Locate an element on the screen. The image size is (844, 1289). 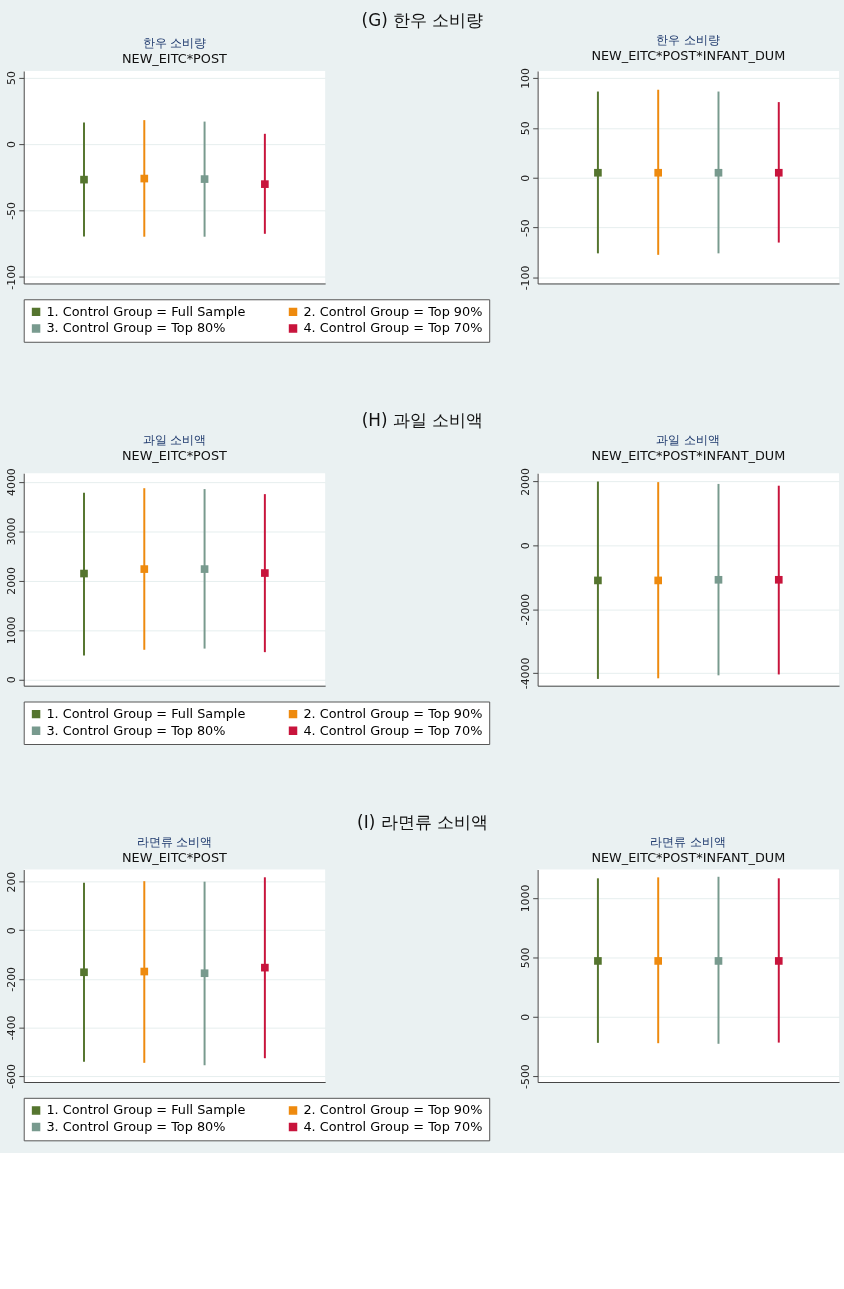
y-tick-label: -600 is located at coordinates (12, 1076).